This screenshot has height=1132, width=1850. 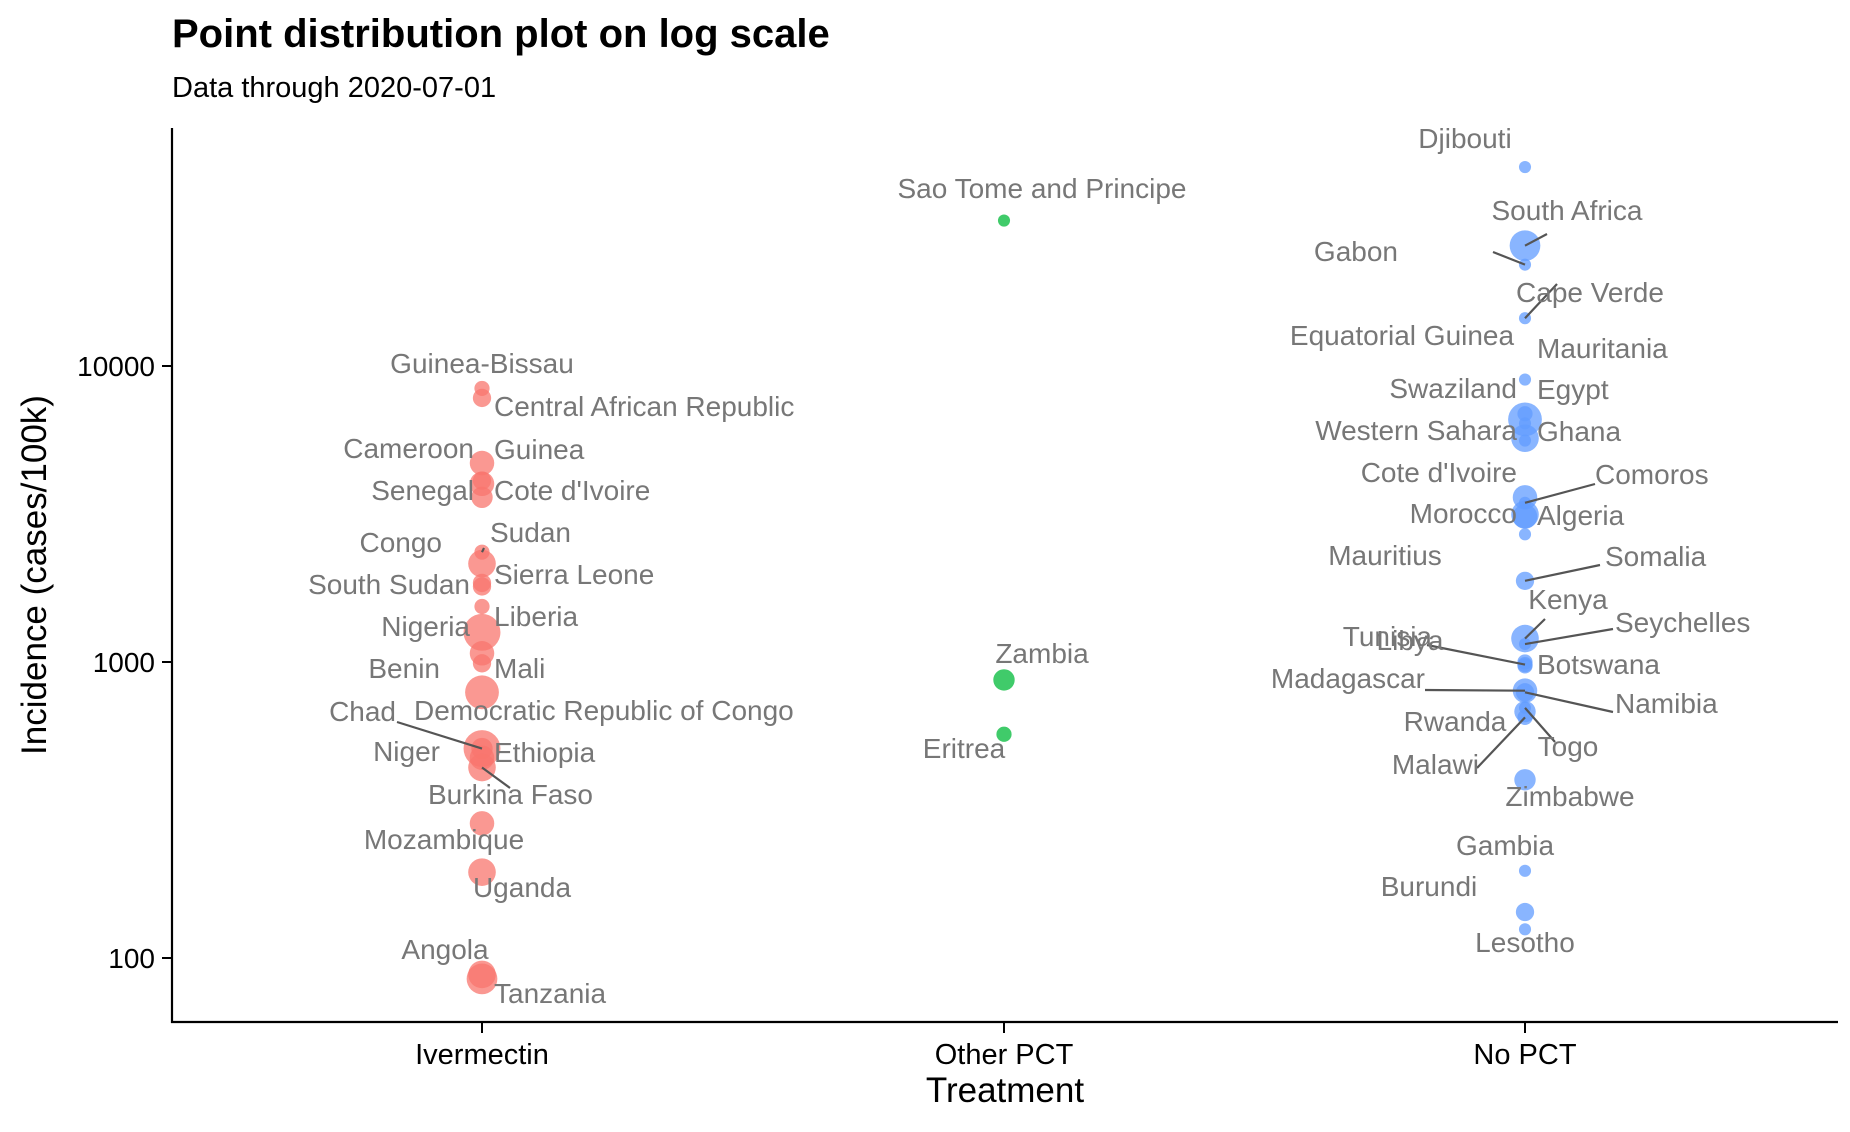 I want to click on point-label: Cameroon, so click(x=408, y=448).